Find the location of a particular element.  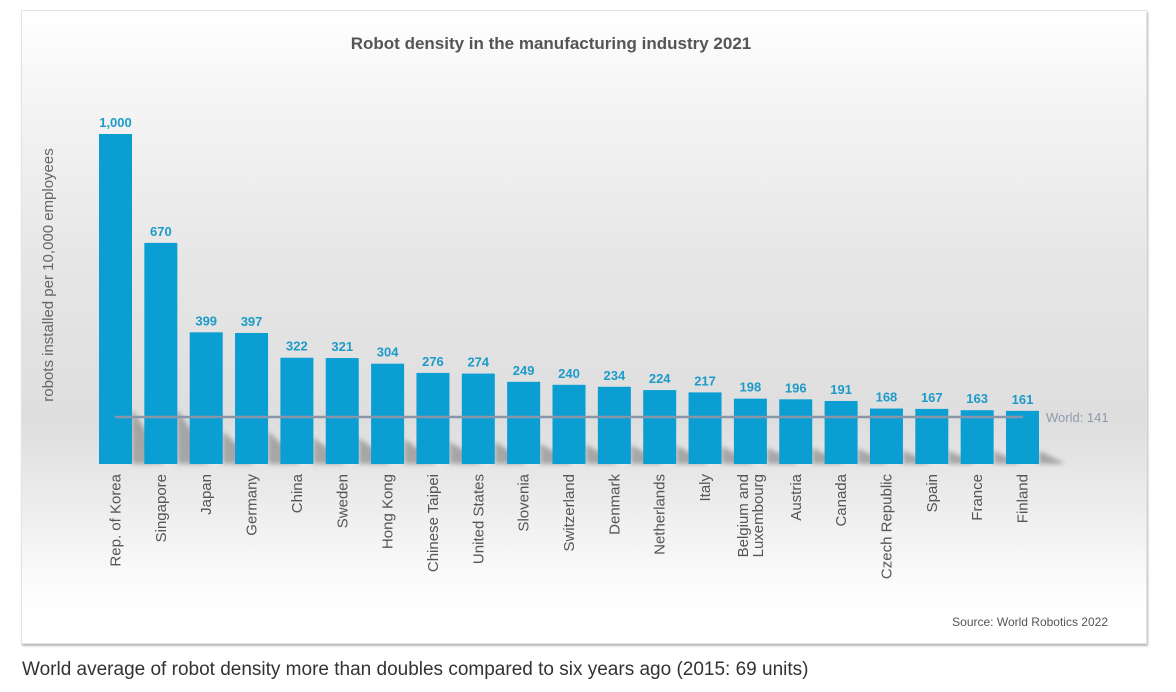

value-label: 196 is located at coordinates (796, 387).